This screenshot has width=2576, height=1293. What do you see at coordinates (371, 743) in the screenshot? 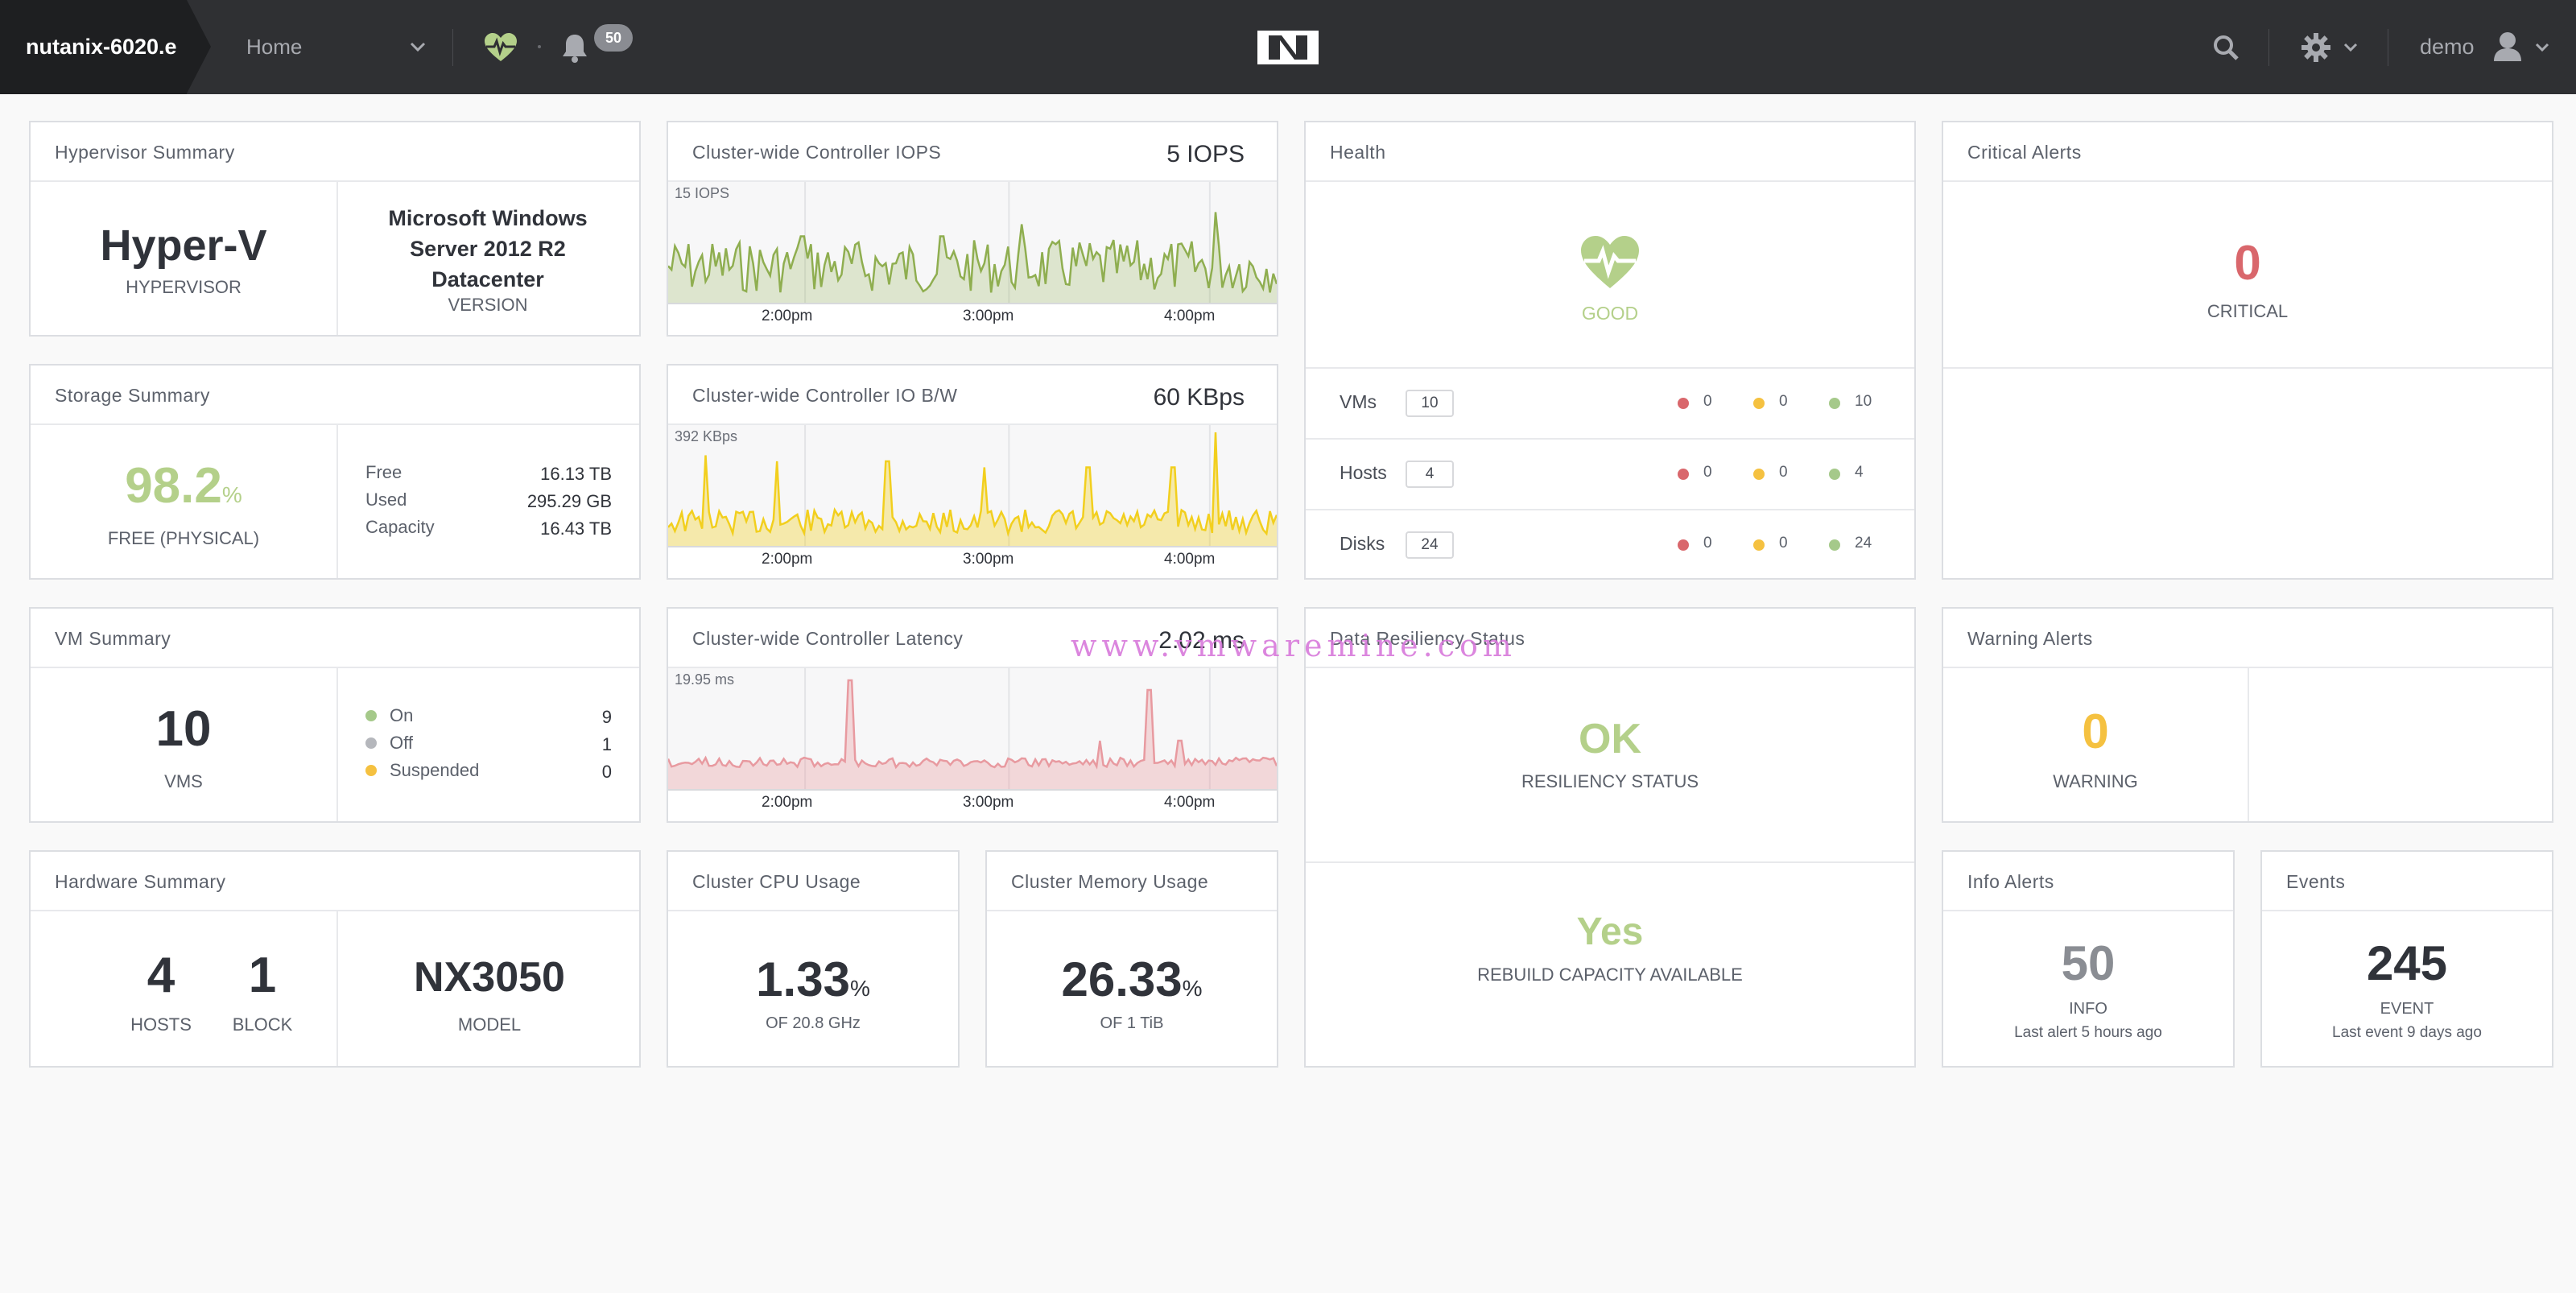
I see `status-dot-off` at bounding box center [371, 743].